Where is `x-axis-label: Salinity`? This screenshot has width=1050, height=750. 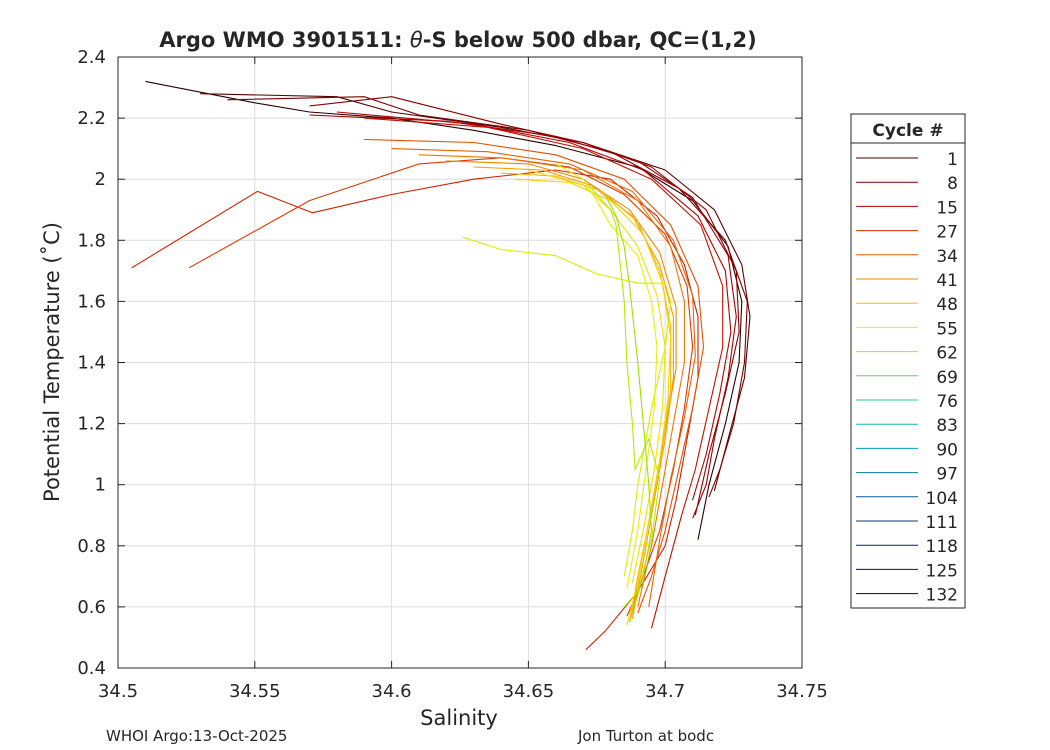
x-axis-label: Salinity is located at coordinates (459, 718).